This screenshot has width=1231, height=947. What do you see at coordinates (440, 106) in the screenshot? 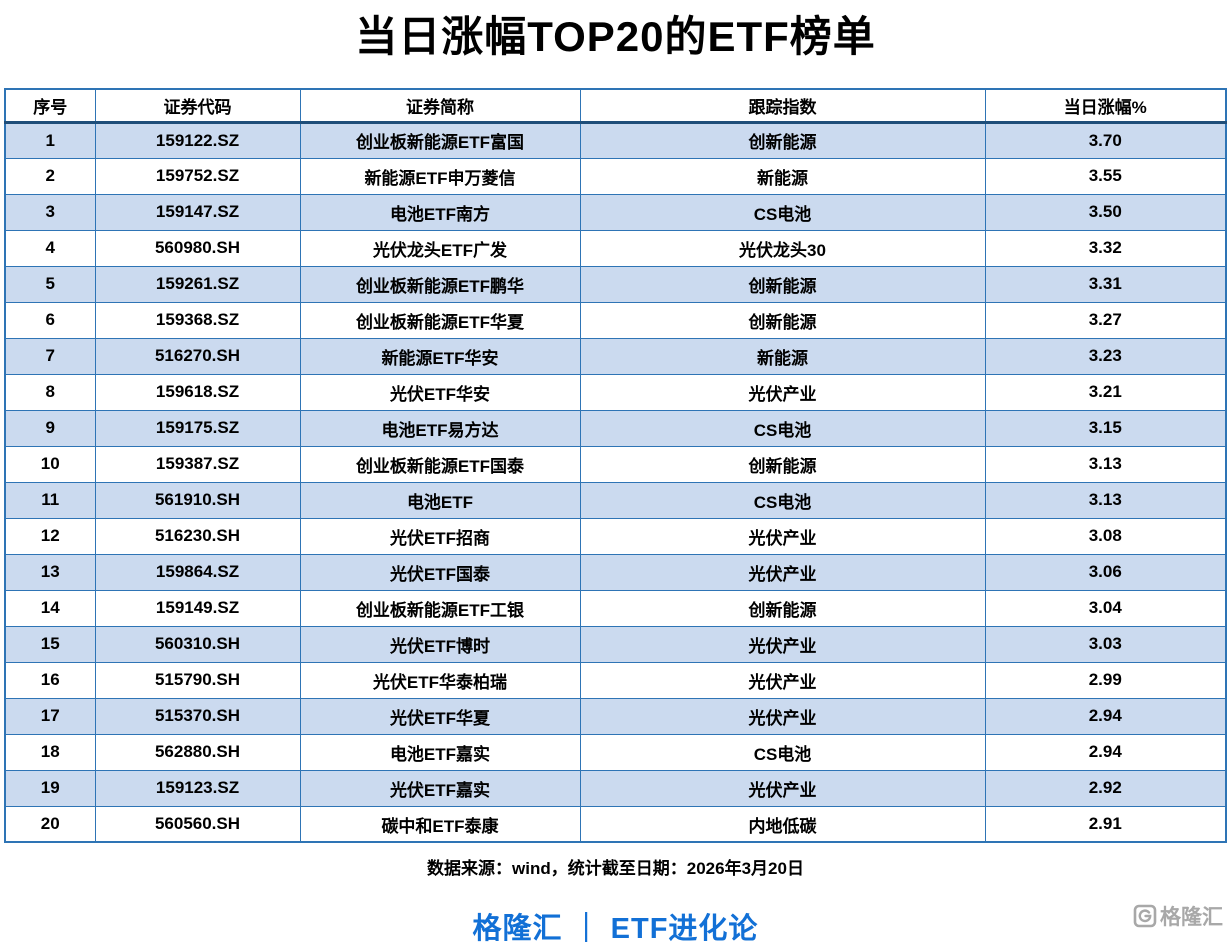
I see `col-header-name: 证券简称` at bounding box center [440, 106].